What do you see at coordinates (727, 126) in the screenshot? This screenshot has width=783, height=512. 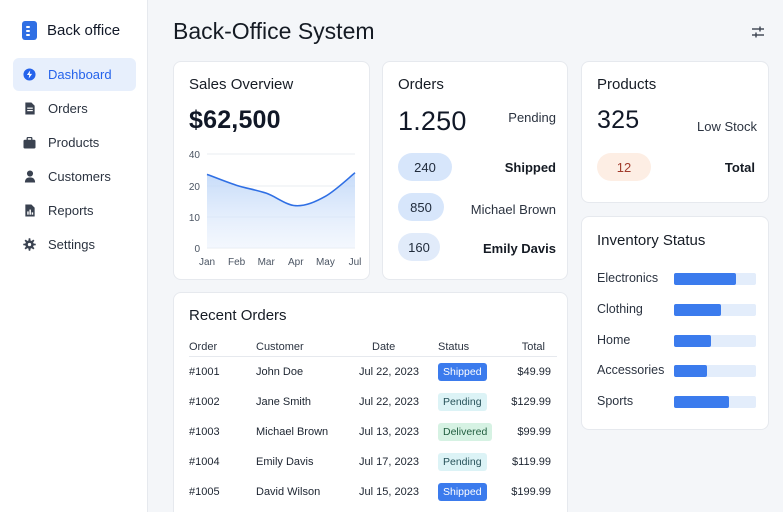 I see `low-stock-label: Low Stock` at bounding box center [727, 126].